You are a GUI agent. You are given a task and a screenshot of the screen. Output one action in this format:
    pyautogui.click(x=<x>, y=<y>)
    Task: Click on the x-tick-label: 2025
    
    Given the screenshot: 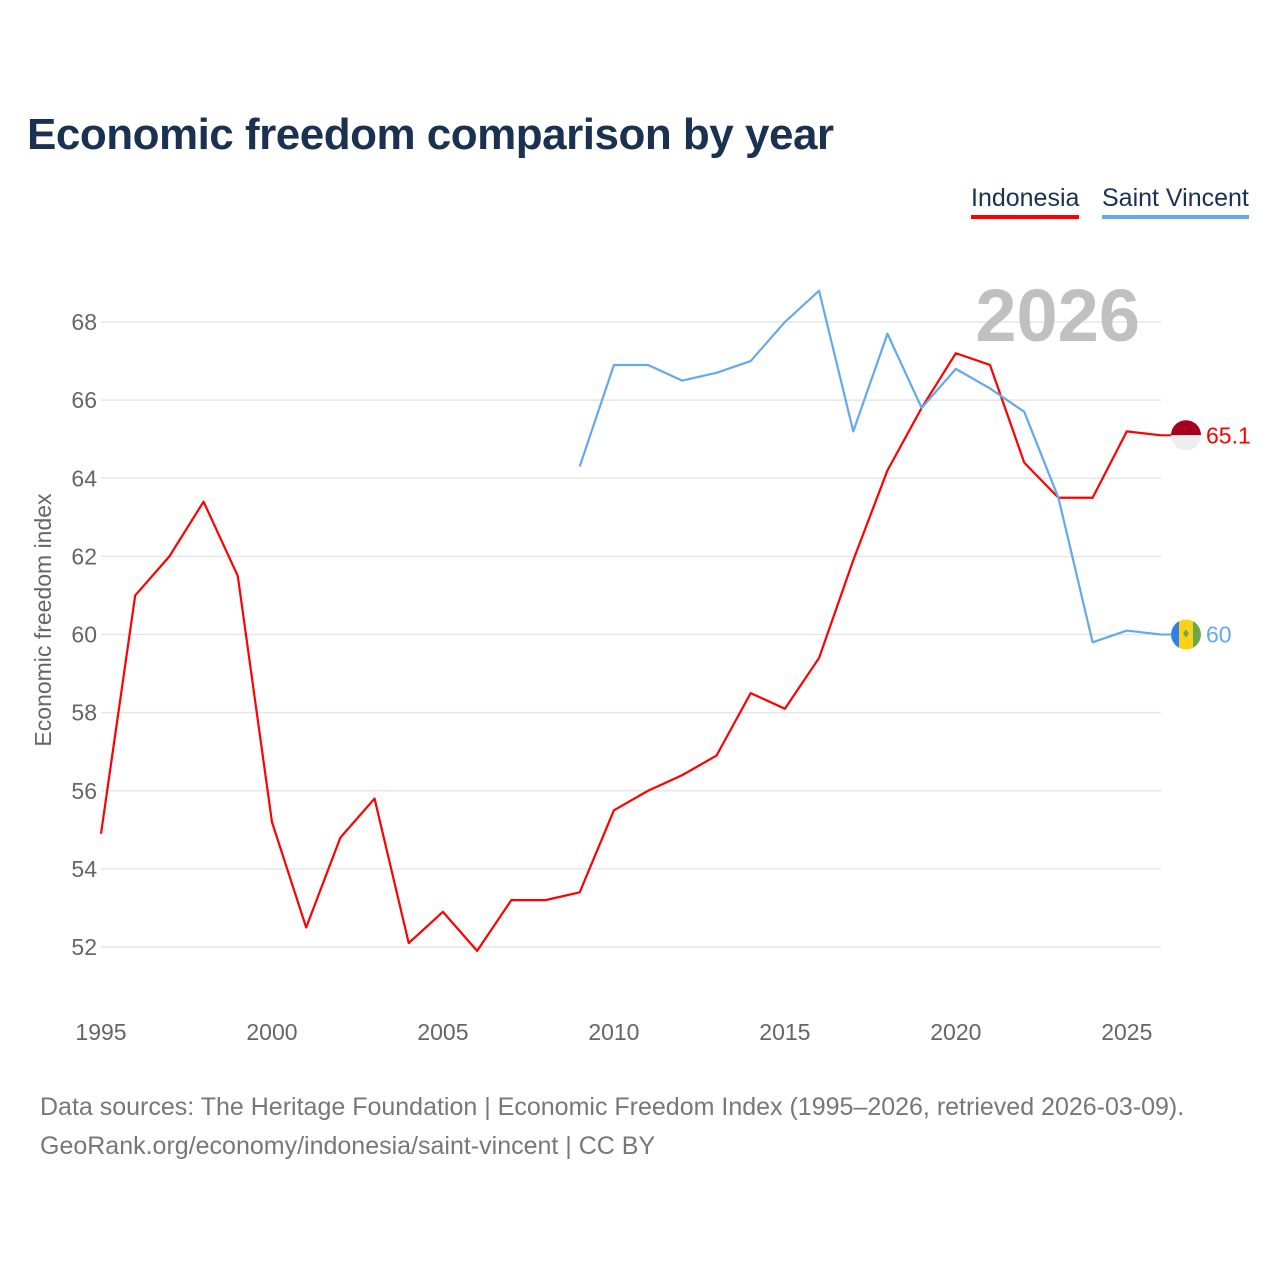 What is the action you would take?
    pyautogui.click(x=1126, y=1032)
    